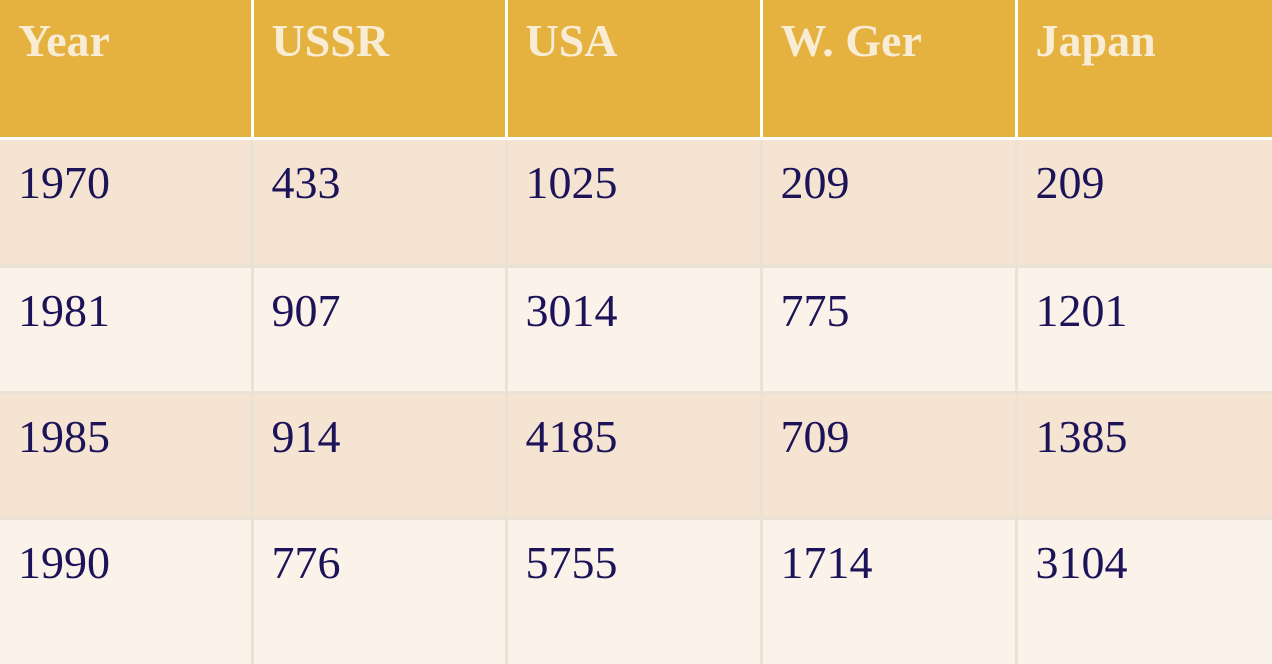  Describe the element at coordinates (380, 330) in the screenshot. I see `table-cell: 907` at that location.